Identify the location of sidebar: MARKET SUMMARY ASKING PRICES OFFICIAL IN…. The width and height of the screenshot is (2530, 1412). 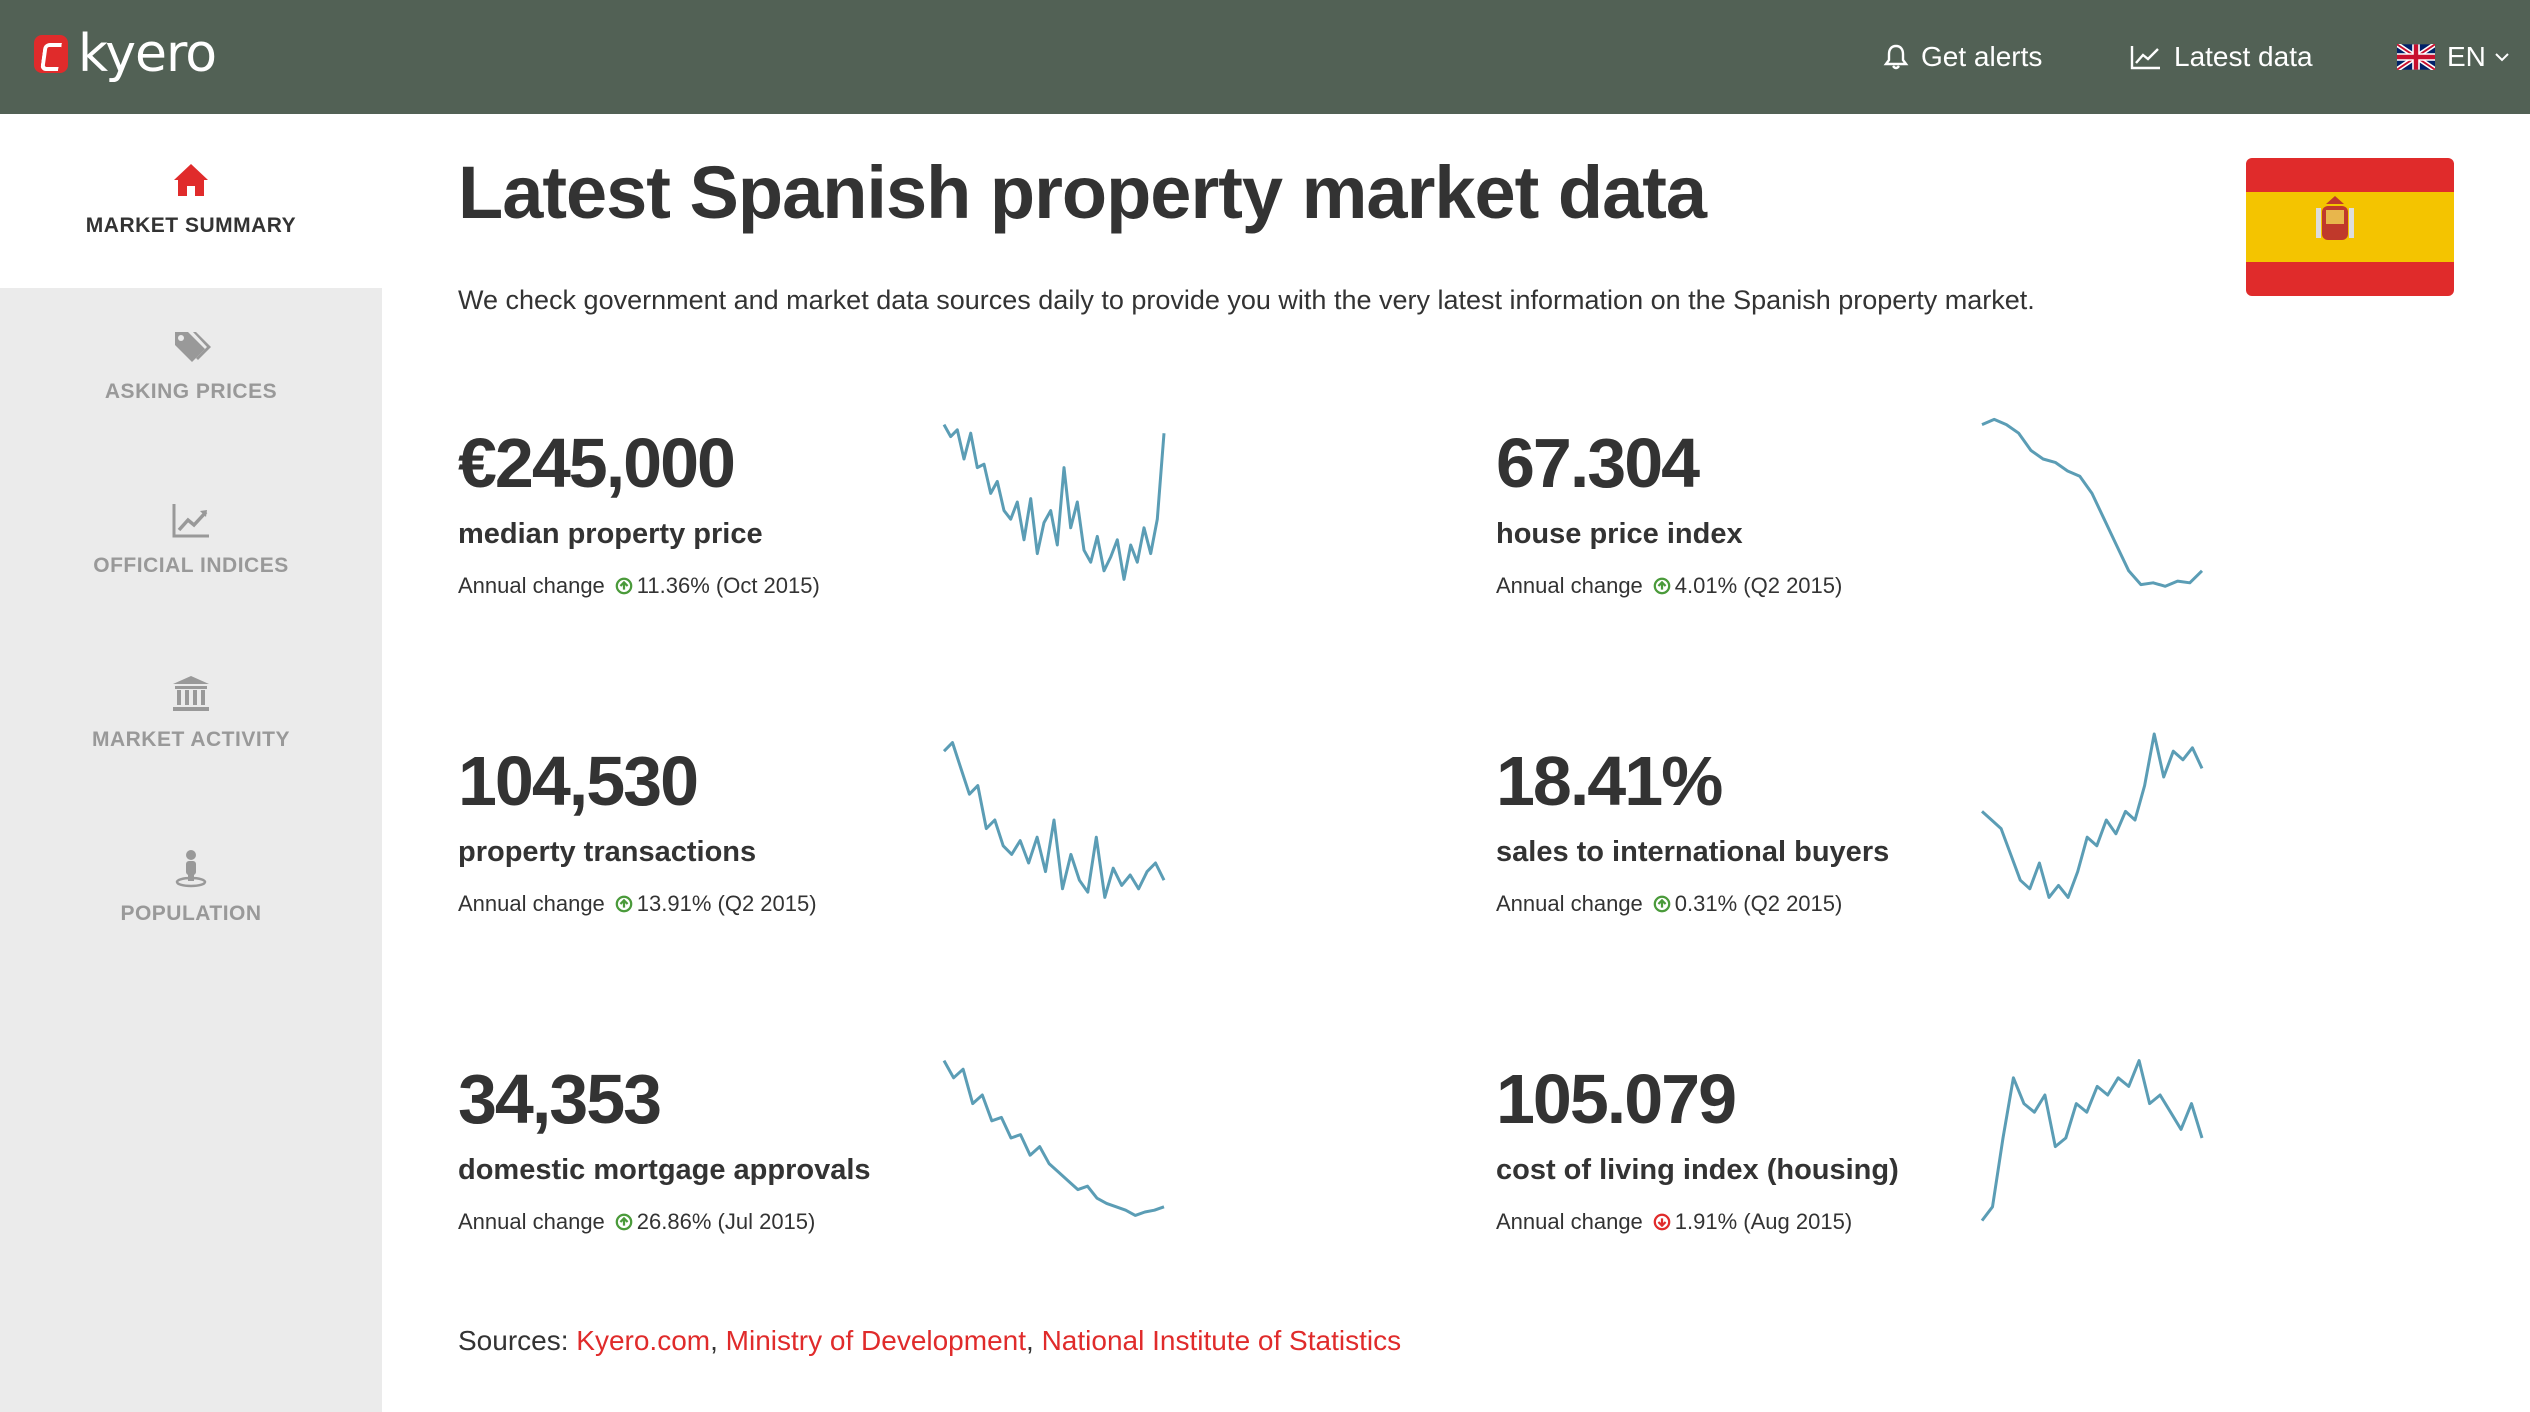
(191, 763).